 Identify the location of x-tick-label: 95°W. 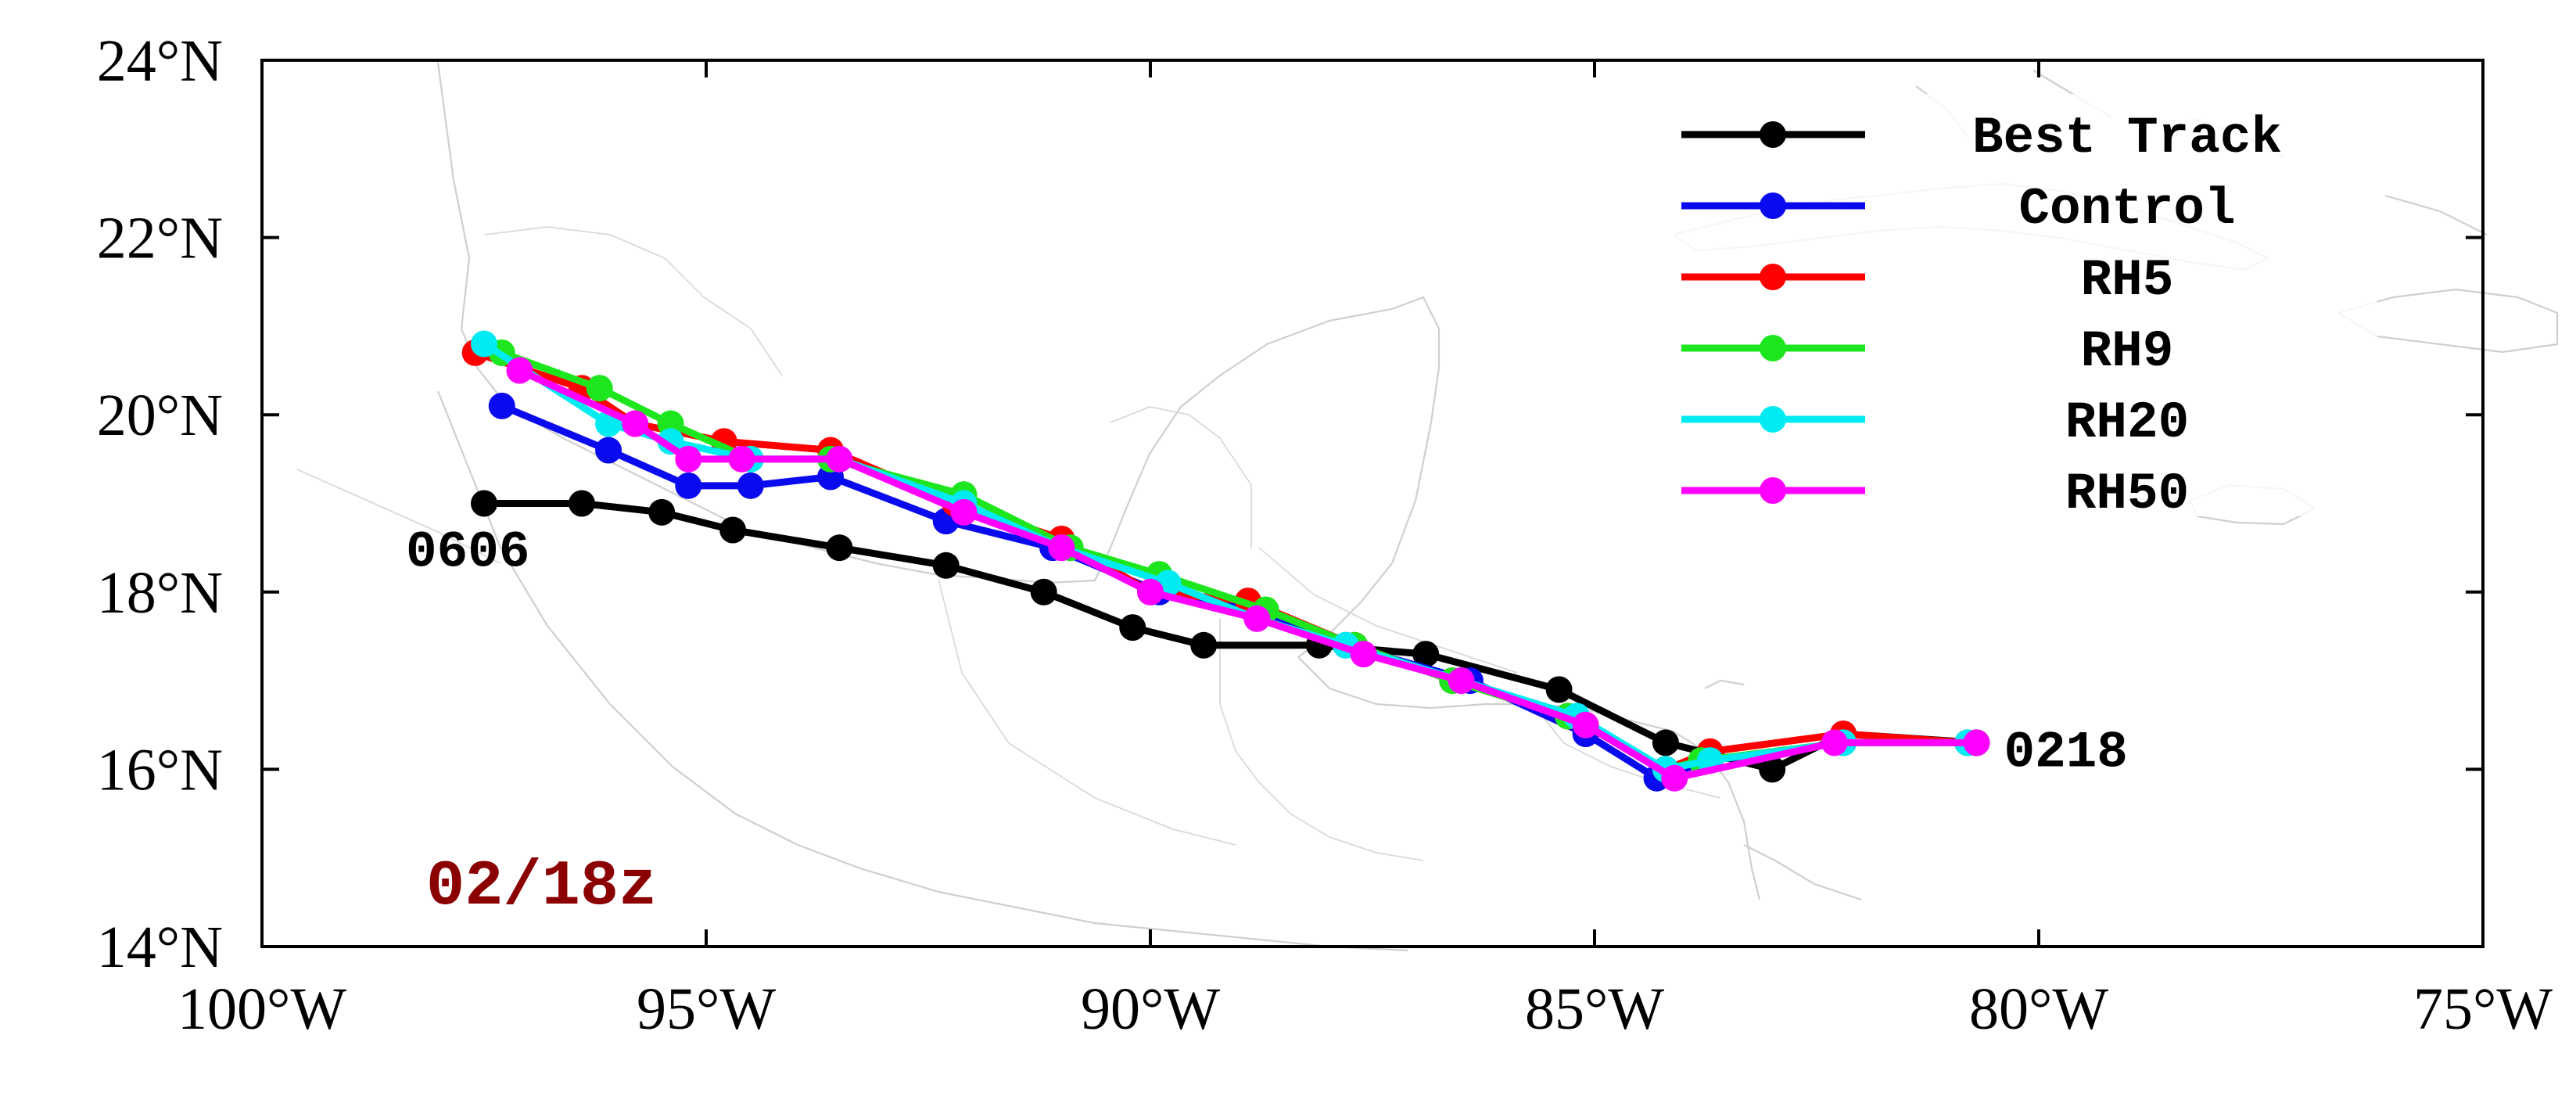
(706, 1009).